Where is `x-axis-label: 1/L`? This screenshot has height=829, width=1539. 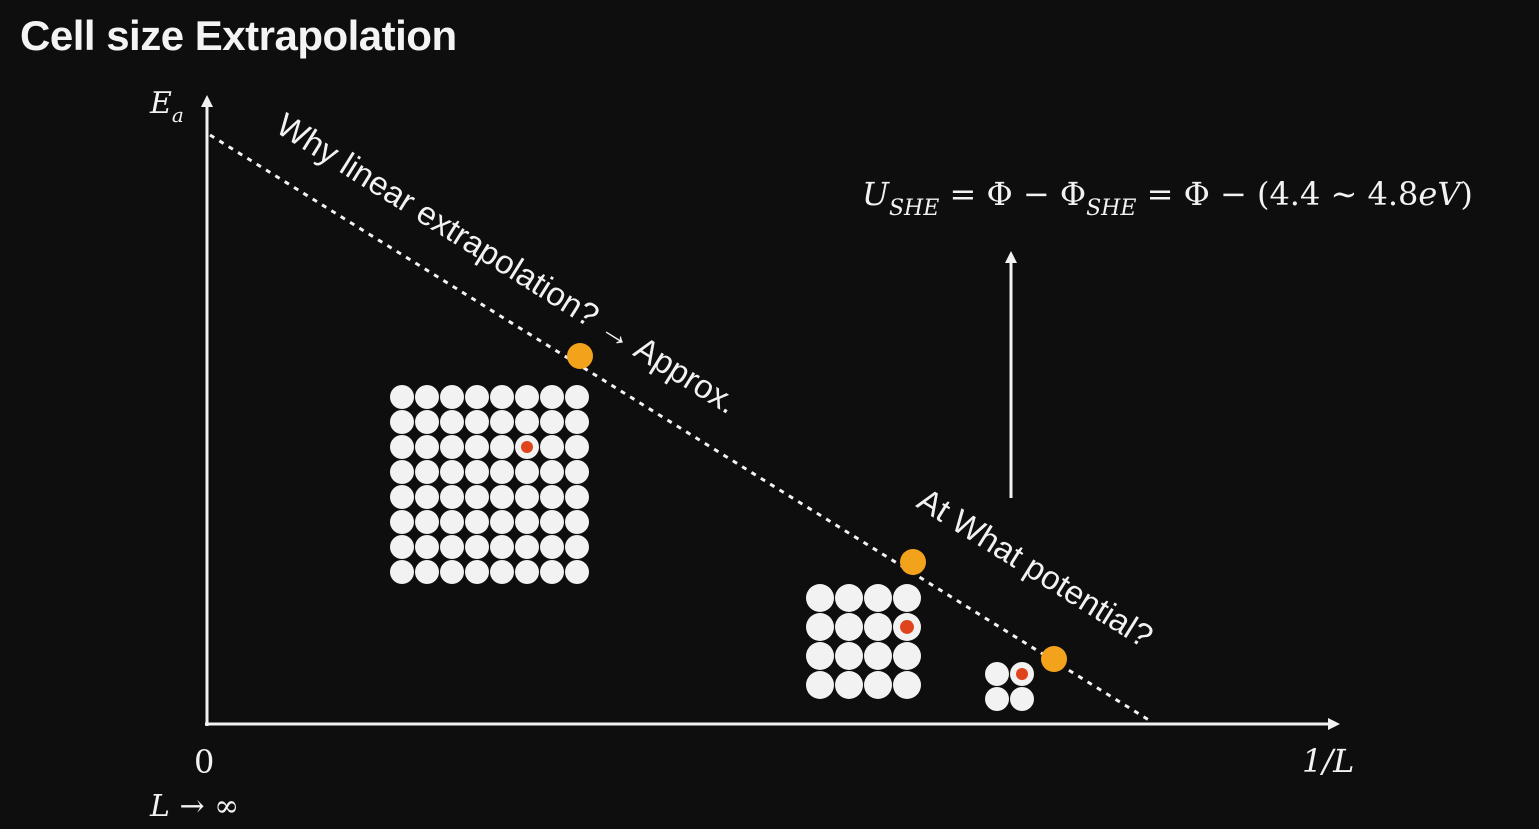 x-axis-label: 1/L is located at coordinates (1328, 761).